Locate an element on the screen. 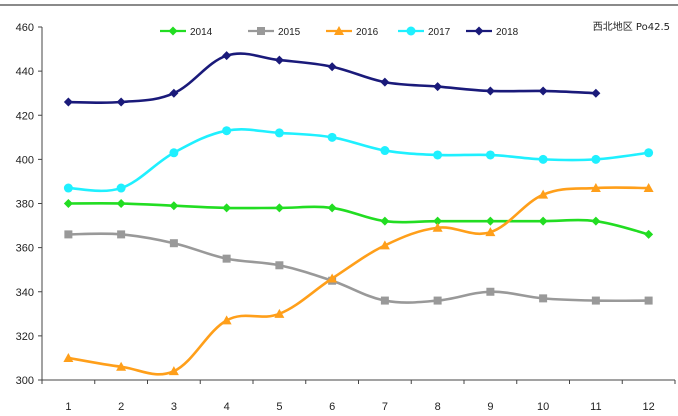 The width and height of the screenshot is (678, 416). x-tick-label: 5 is located at coordinates (279, 407).